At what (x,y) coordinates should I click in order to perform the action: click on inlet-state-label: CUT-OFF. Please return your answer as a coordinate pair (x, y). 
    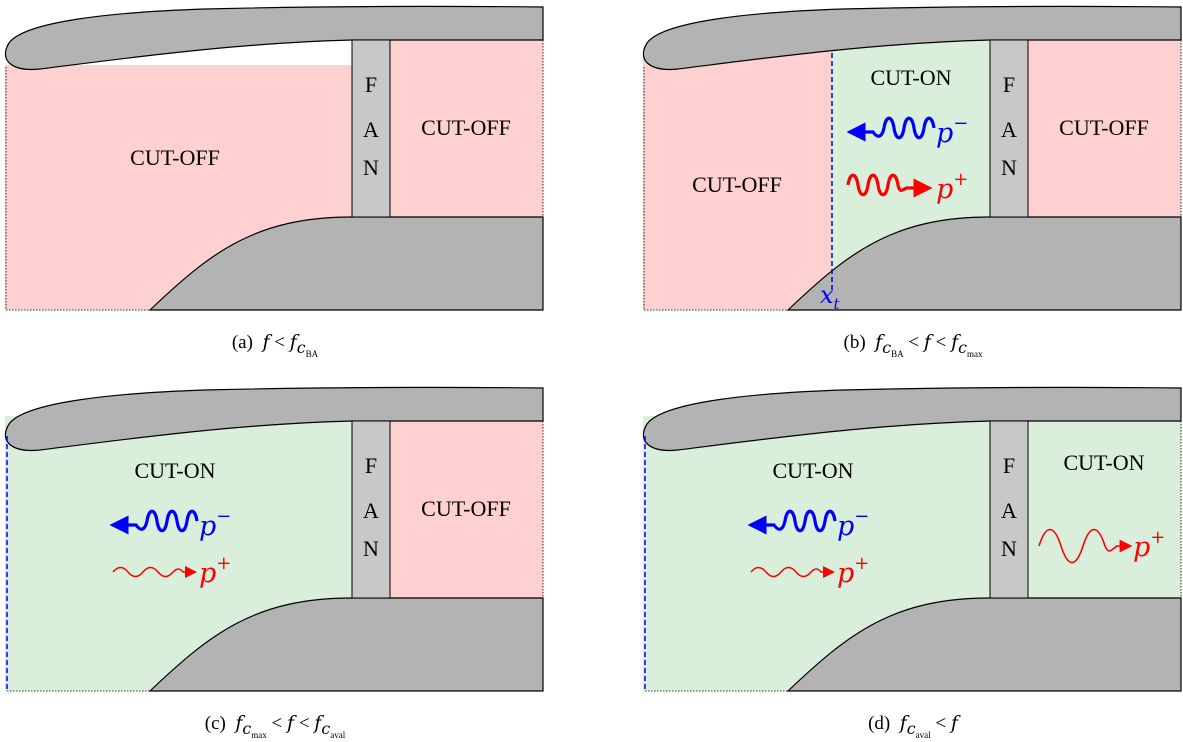
    Looking at the image, I should click on (175, 157).